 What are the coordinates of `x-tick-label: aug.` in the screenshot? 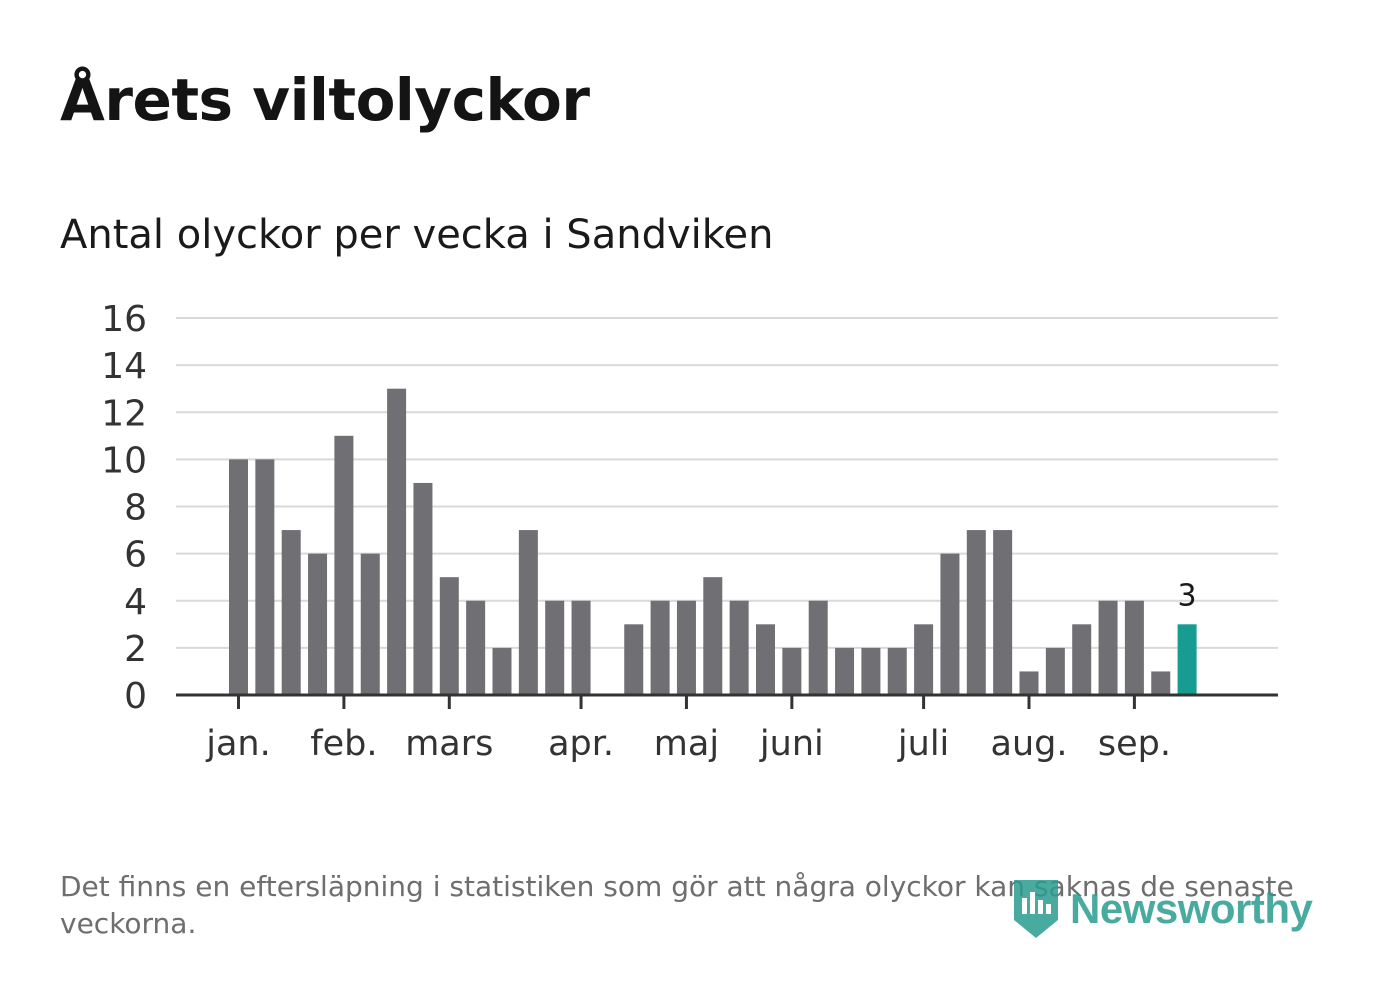 It's located at (1029, 744).